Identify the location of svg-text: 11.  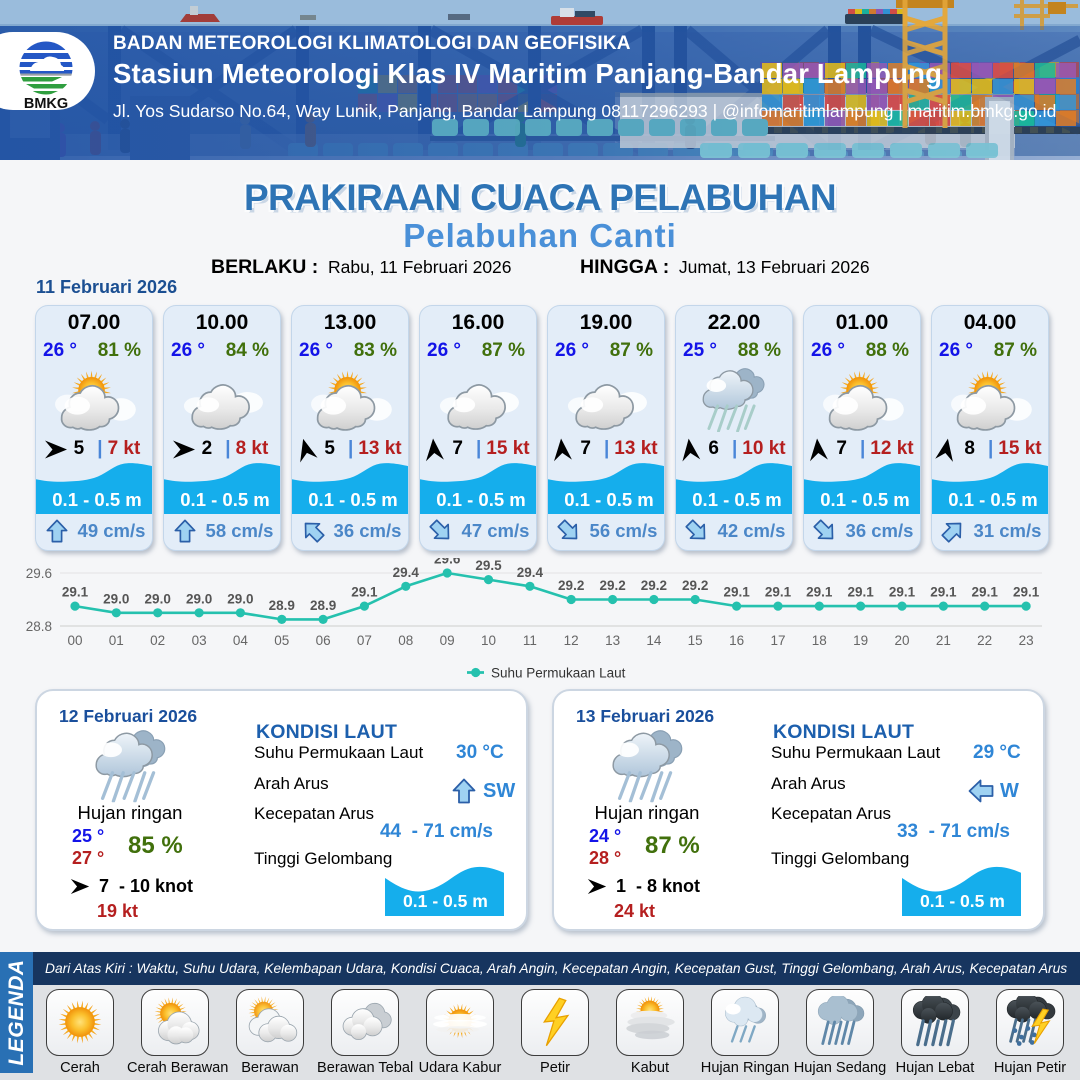
(530, 640).